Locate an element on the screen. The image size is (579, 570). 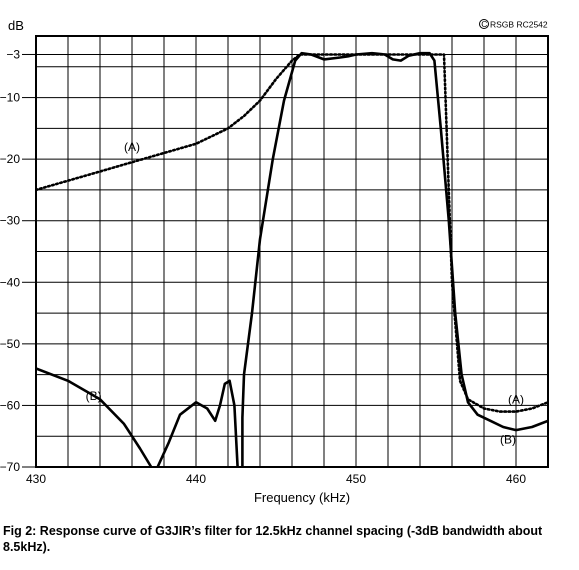
x-tick-label: 430 is located at coordinates (36, 479).